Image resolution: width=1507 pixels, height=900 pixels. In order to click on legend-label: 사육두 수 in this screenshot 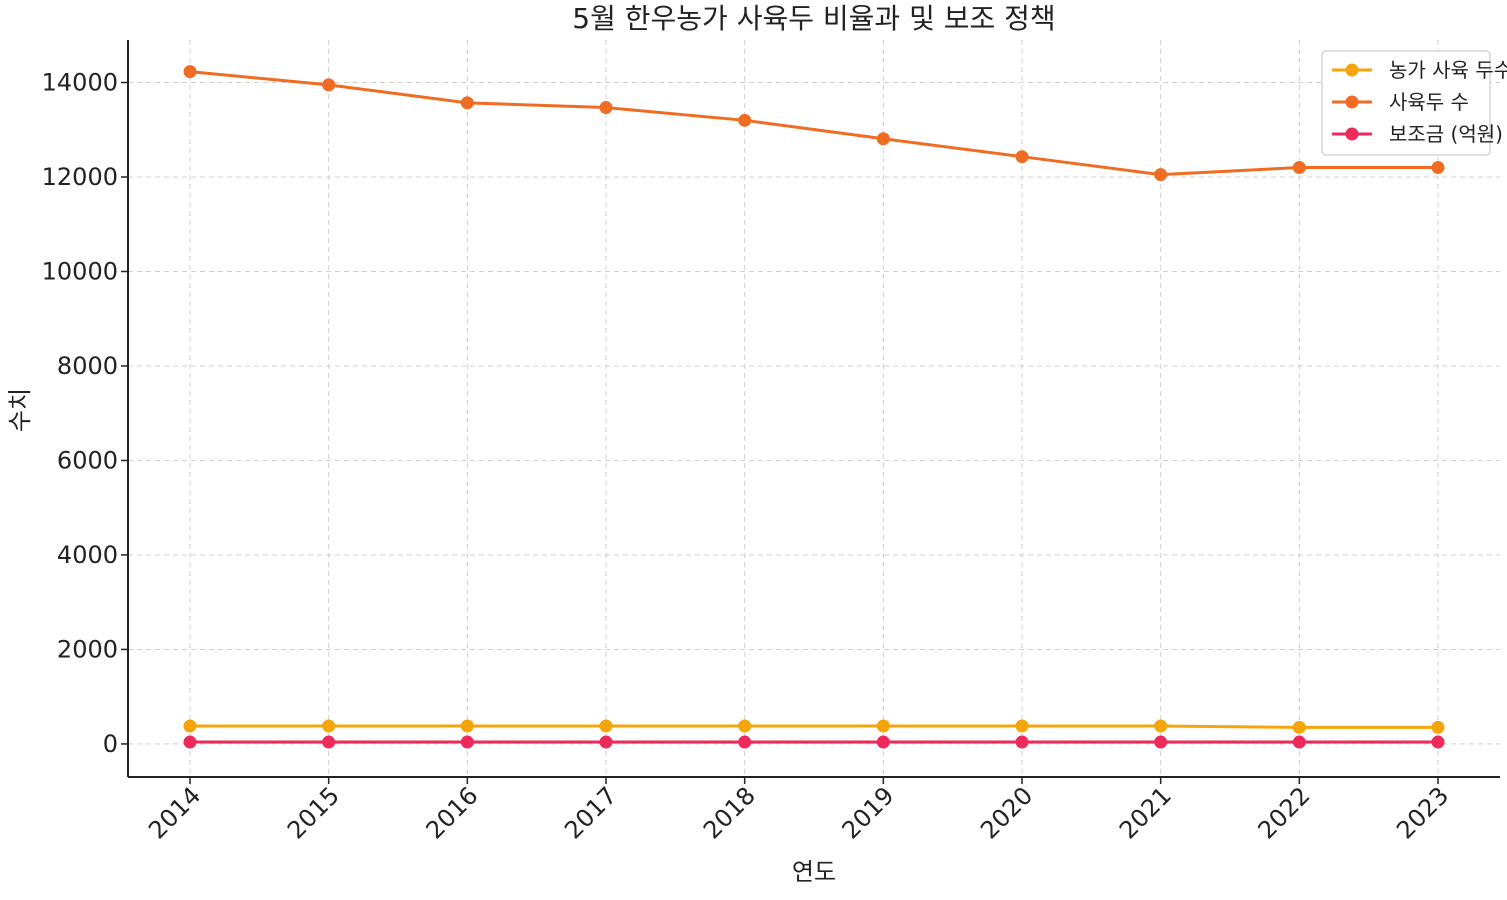, I will do `click(1429, 102)`.